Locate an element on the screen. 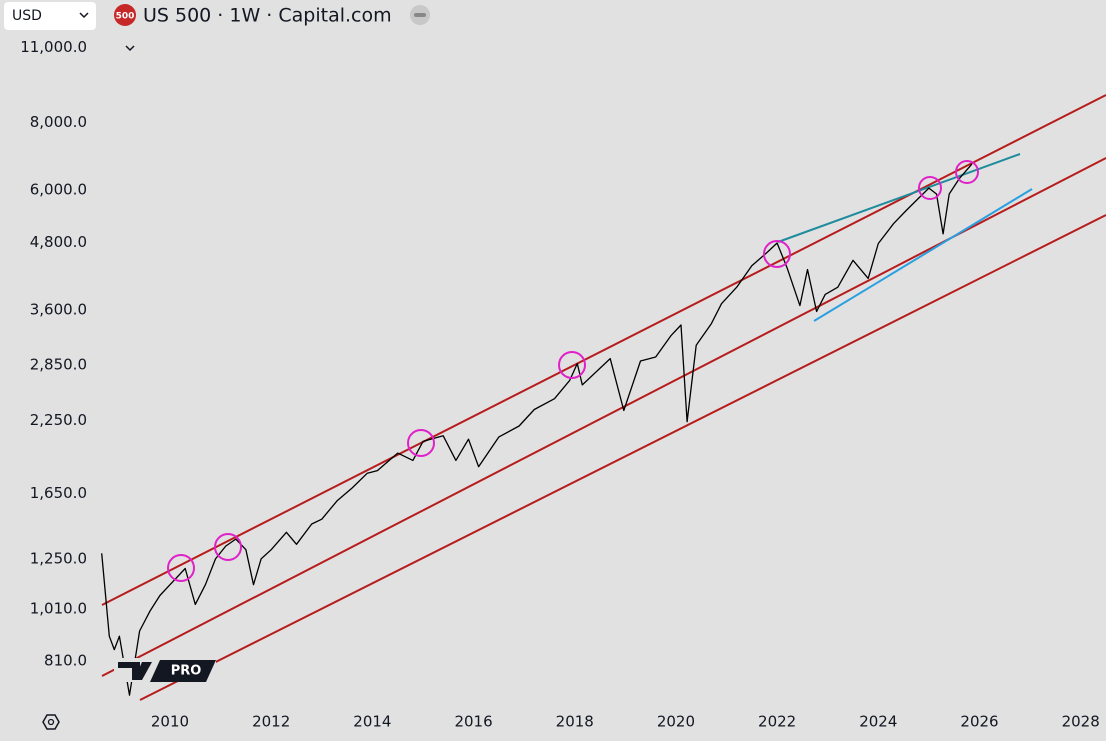  trend-line is located at coordinates (899, 198).